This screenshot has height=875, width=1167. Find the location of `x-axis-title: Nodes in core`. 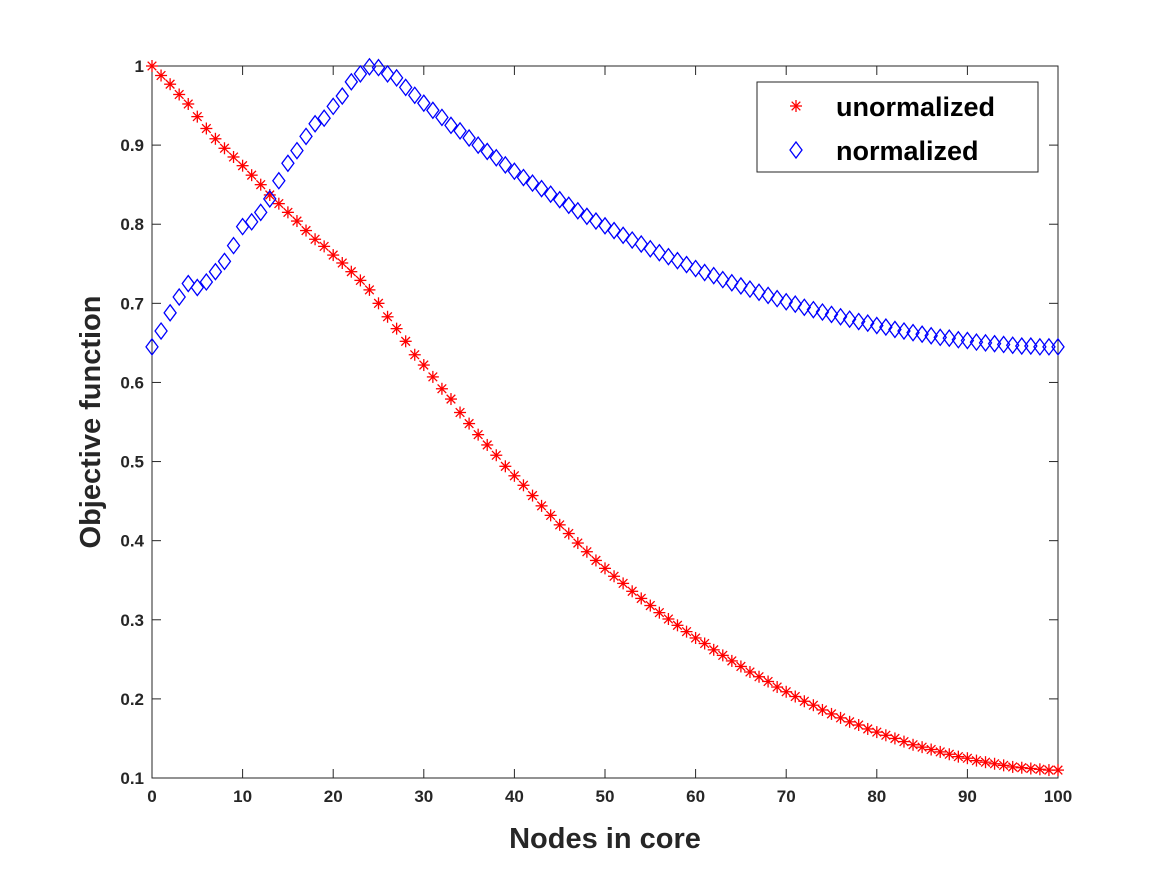

x-axis-title: Nodes in core is located at coordinates (605, 839).